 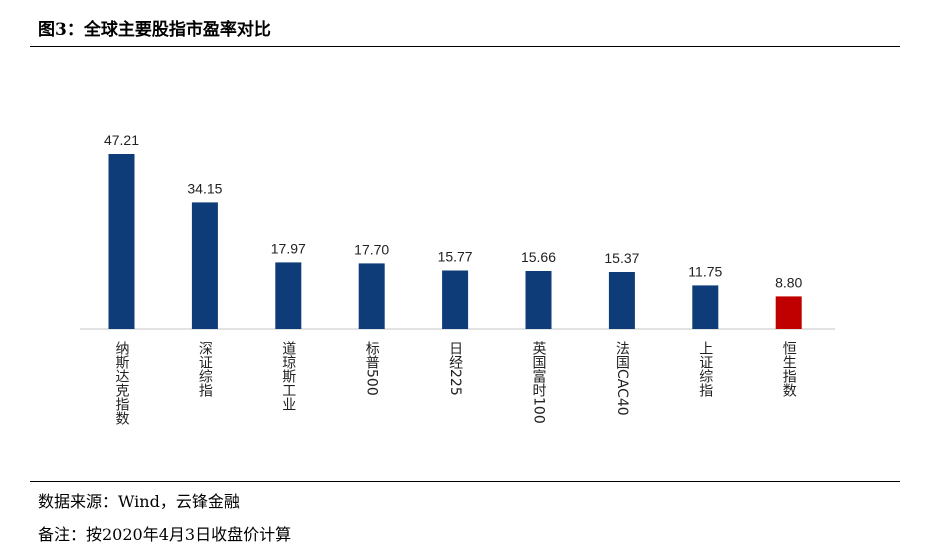 What do you see at coordinates (455, 257) in the screenshot?
I see `value-label-4: 15.77` at bounding box center [455, 257].